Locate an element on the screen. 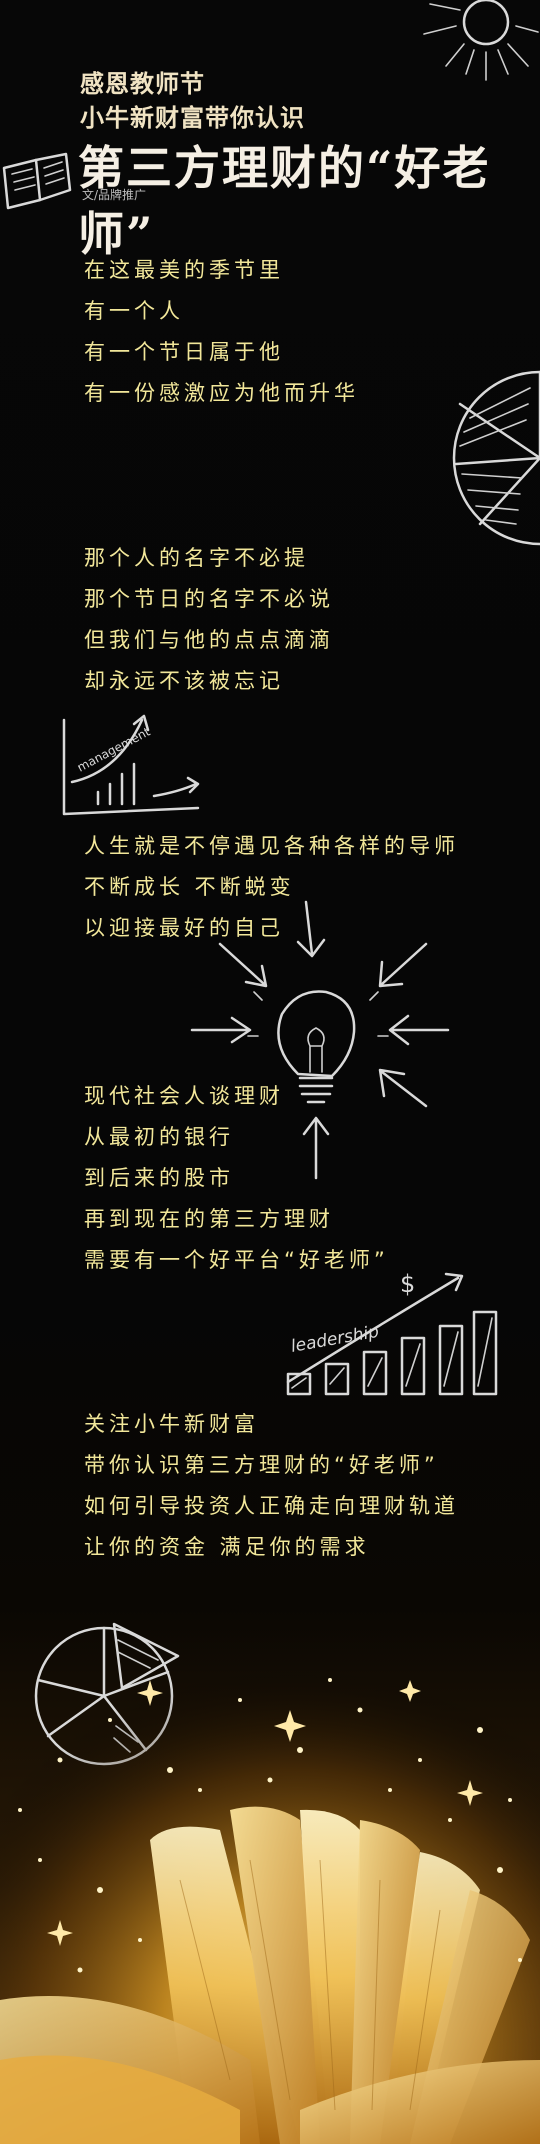 The width and height of the screenshot is (540, 2144). poem-line: 现代社会人谈理财 is located at coordinates (184, 1096).